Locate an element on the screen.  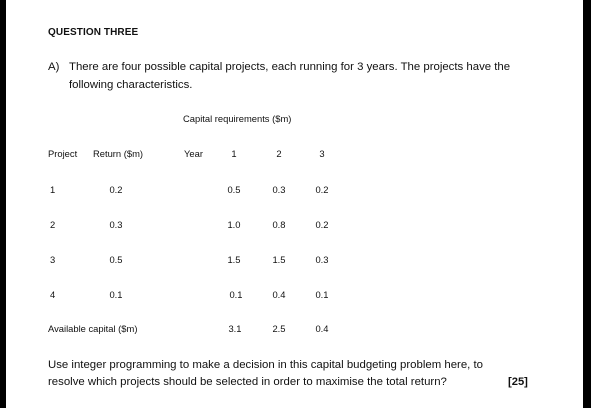
part-a-text-line-2: following characteristics. is located at coordinates (131, 85).